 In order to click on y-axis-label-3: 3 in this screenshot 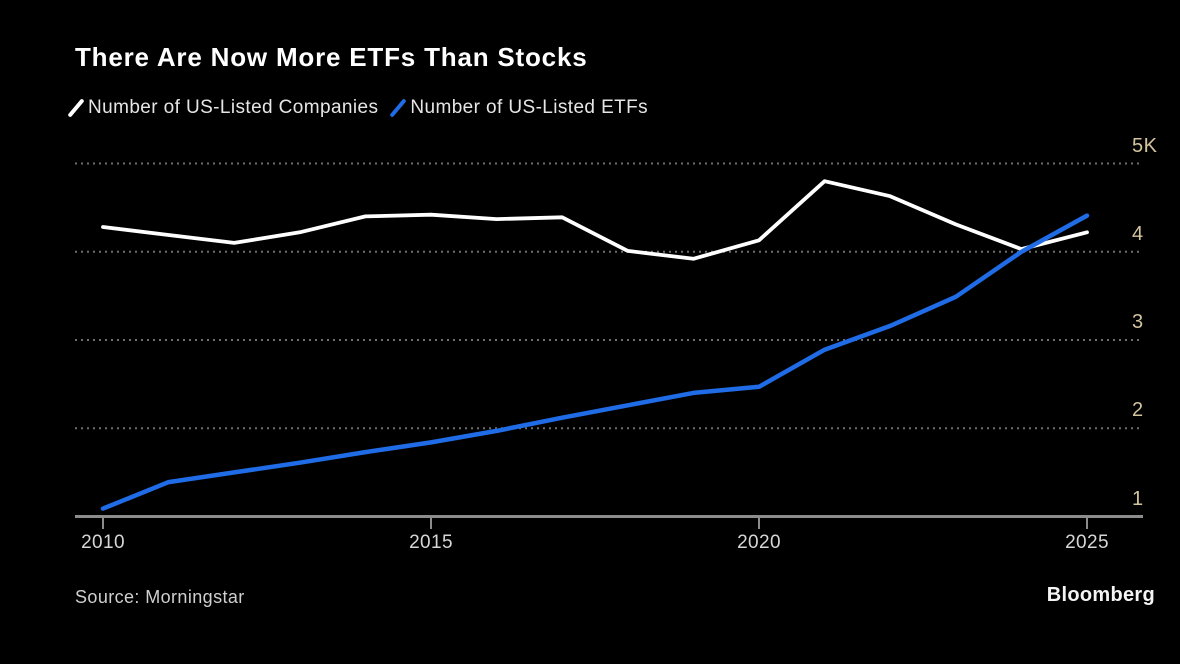, I will do `click(1138, 322)`.